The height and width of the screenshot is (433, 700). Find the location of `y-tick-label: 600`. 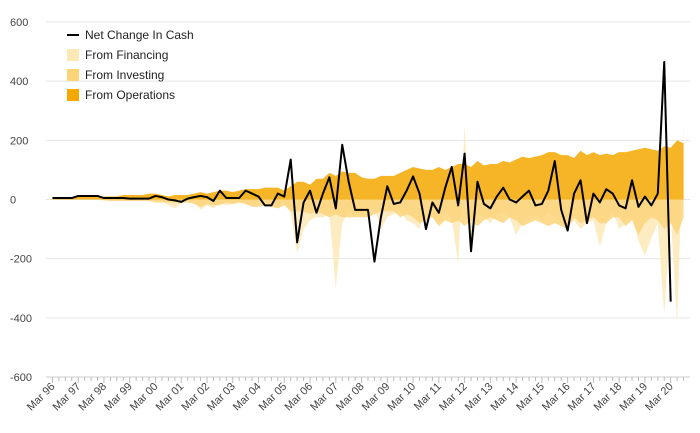

y-tick-label: 600 is located at coordinates (19, 23).